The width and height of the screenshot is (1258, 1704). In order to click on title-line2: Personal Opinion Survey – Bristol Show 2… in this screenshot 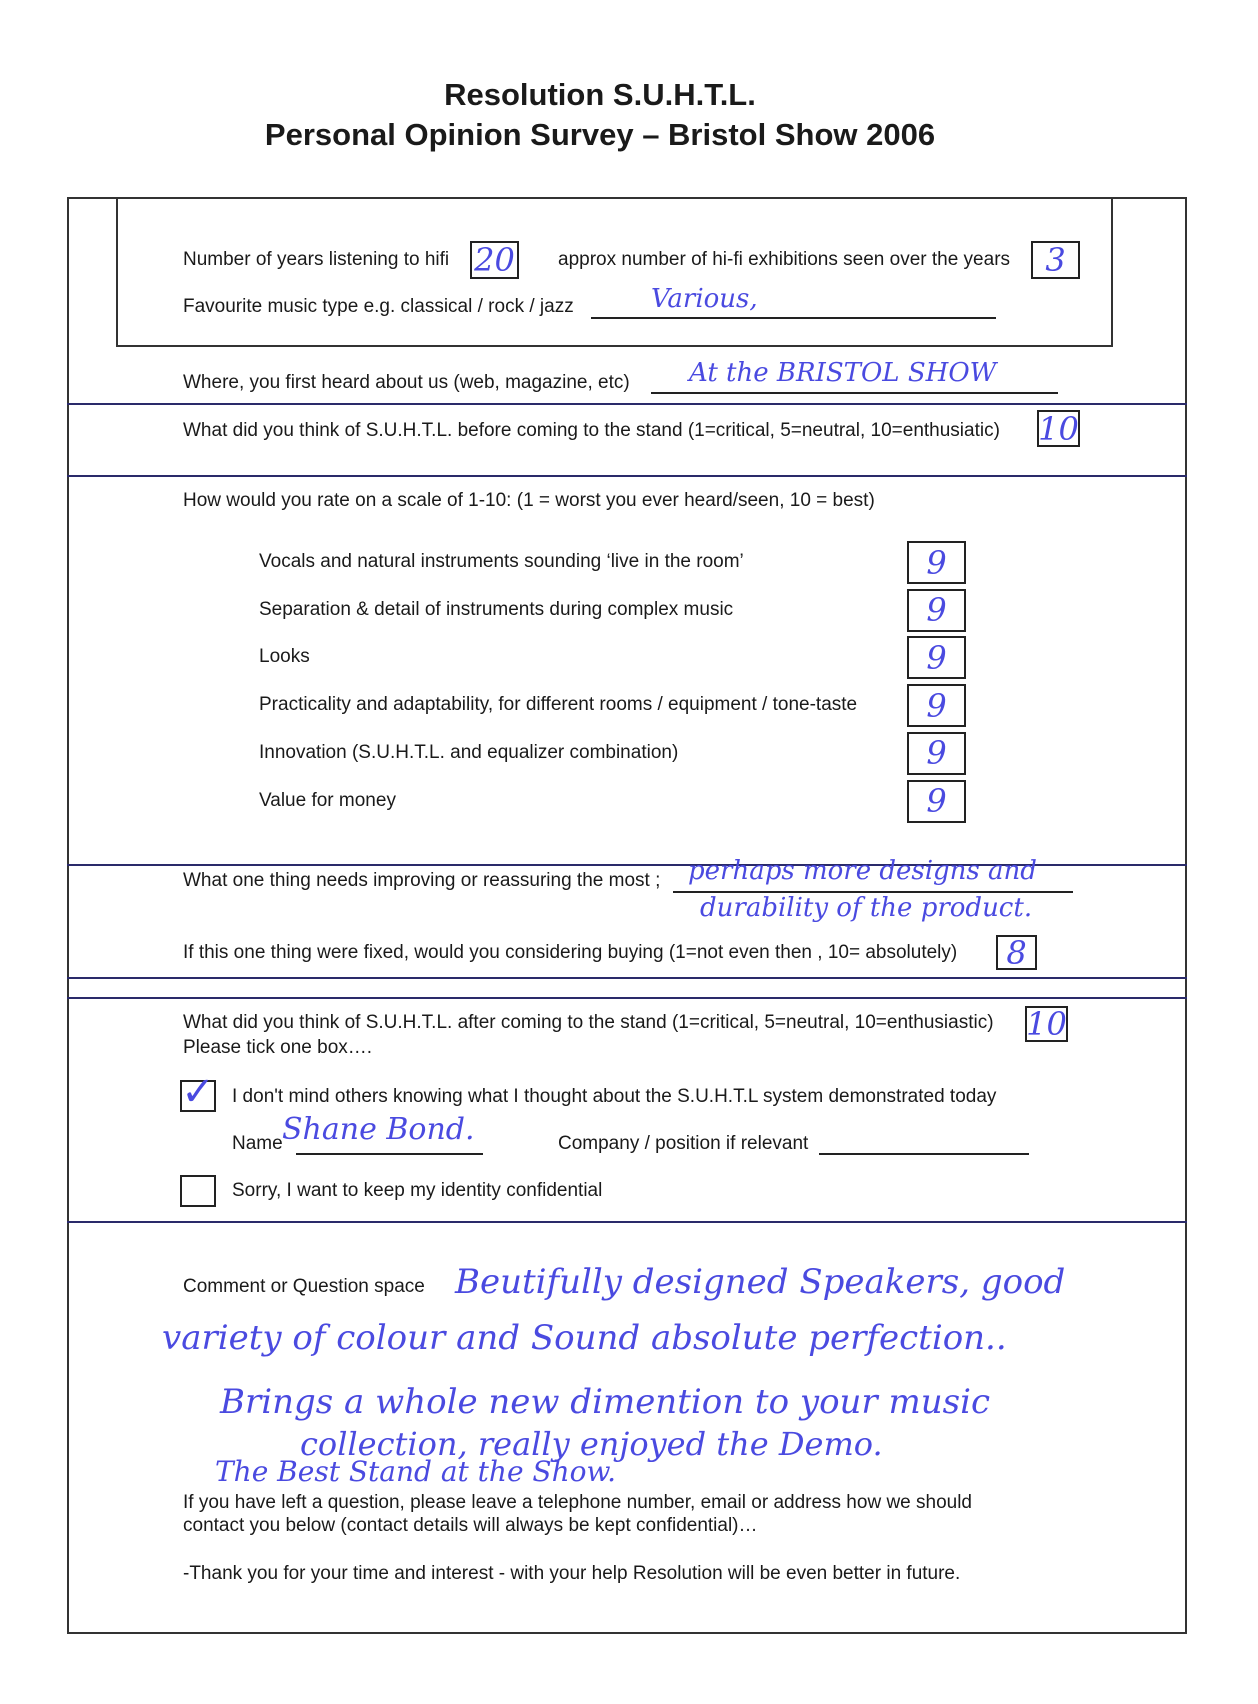, I will do `click(600, 134)`.